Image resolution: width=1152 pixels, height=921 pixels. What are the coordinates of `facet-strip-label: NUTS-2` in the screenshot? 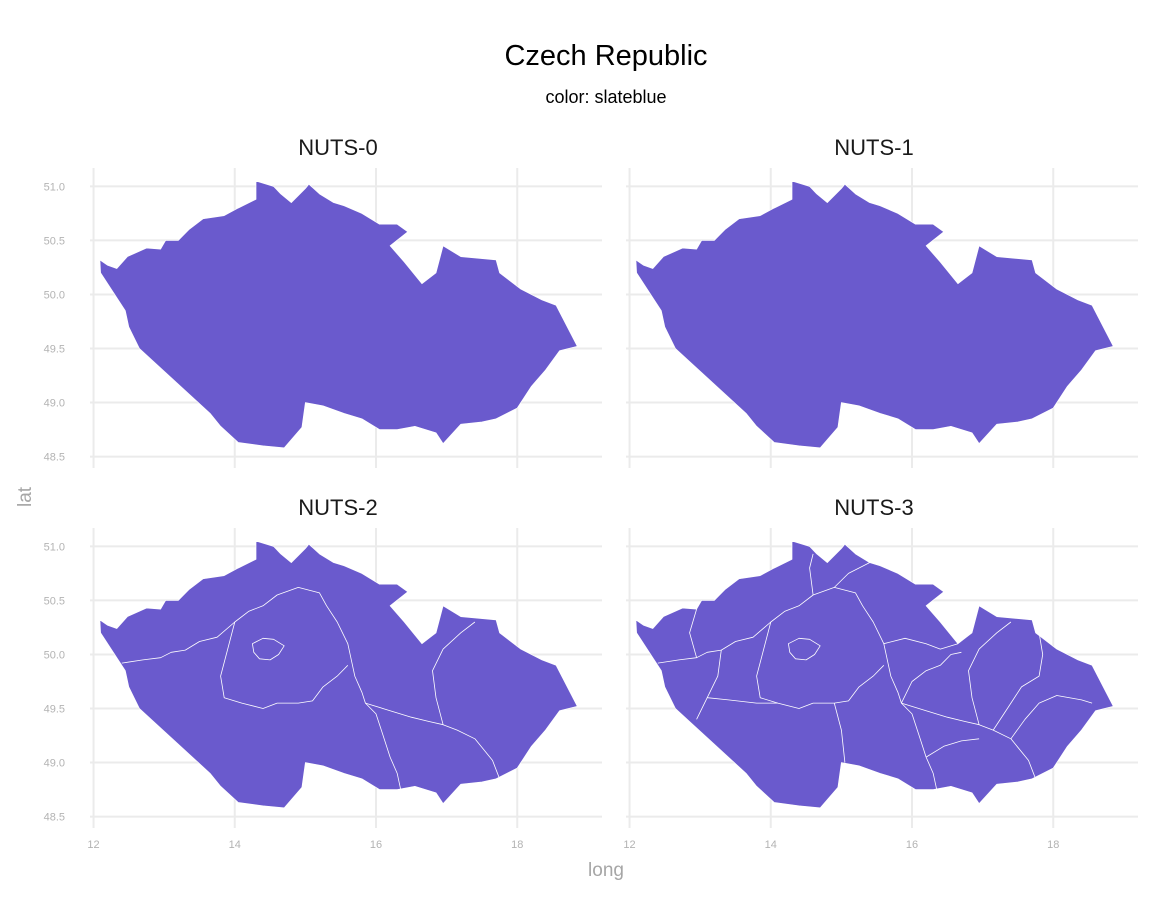 It's located at (337, 507).